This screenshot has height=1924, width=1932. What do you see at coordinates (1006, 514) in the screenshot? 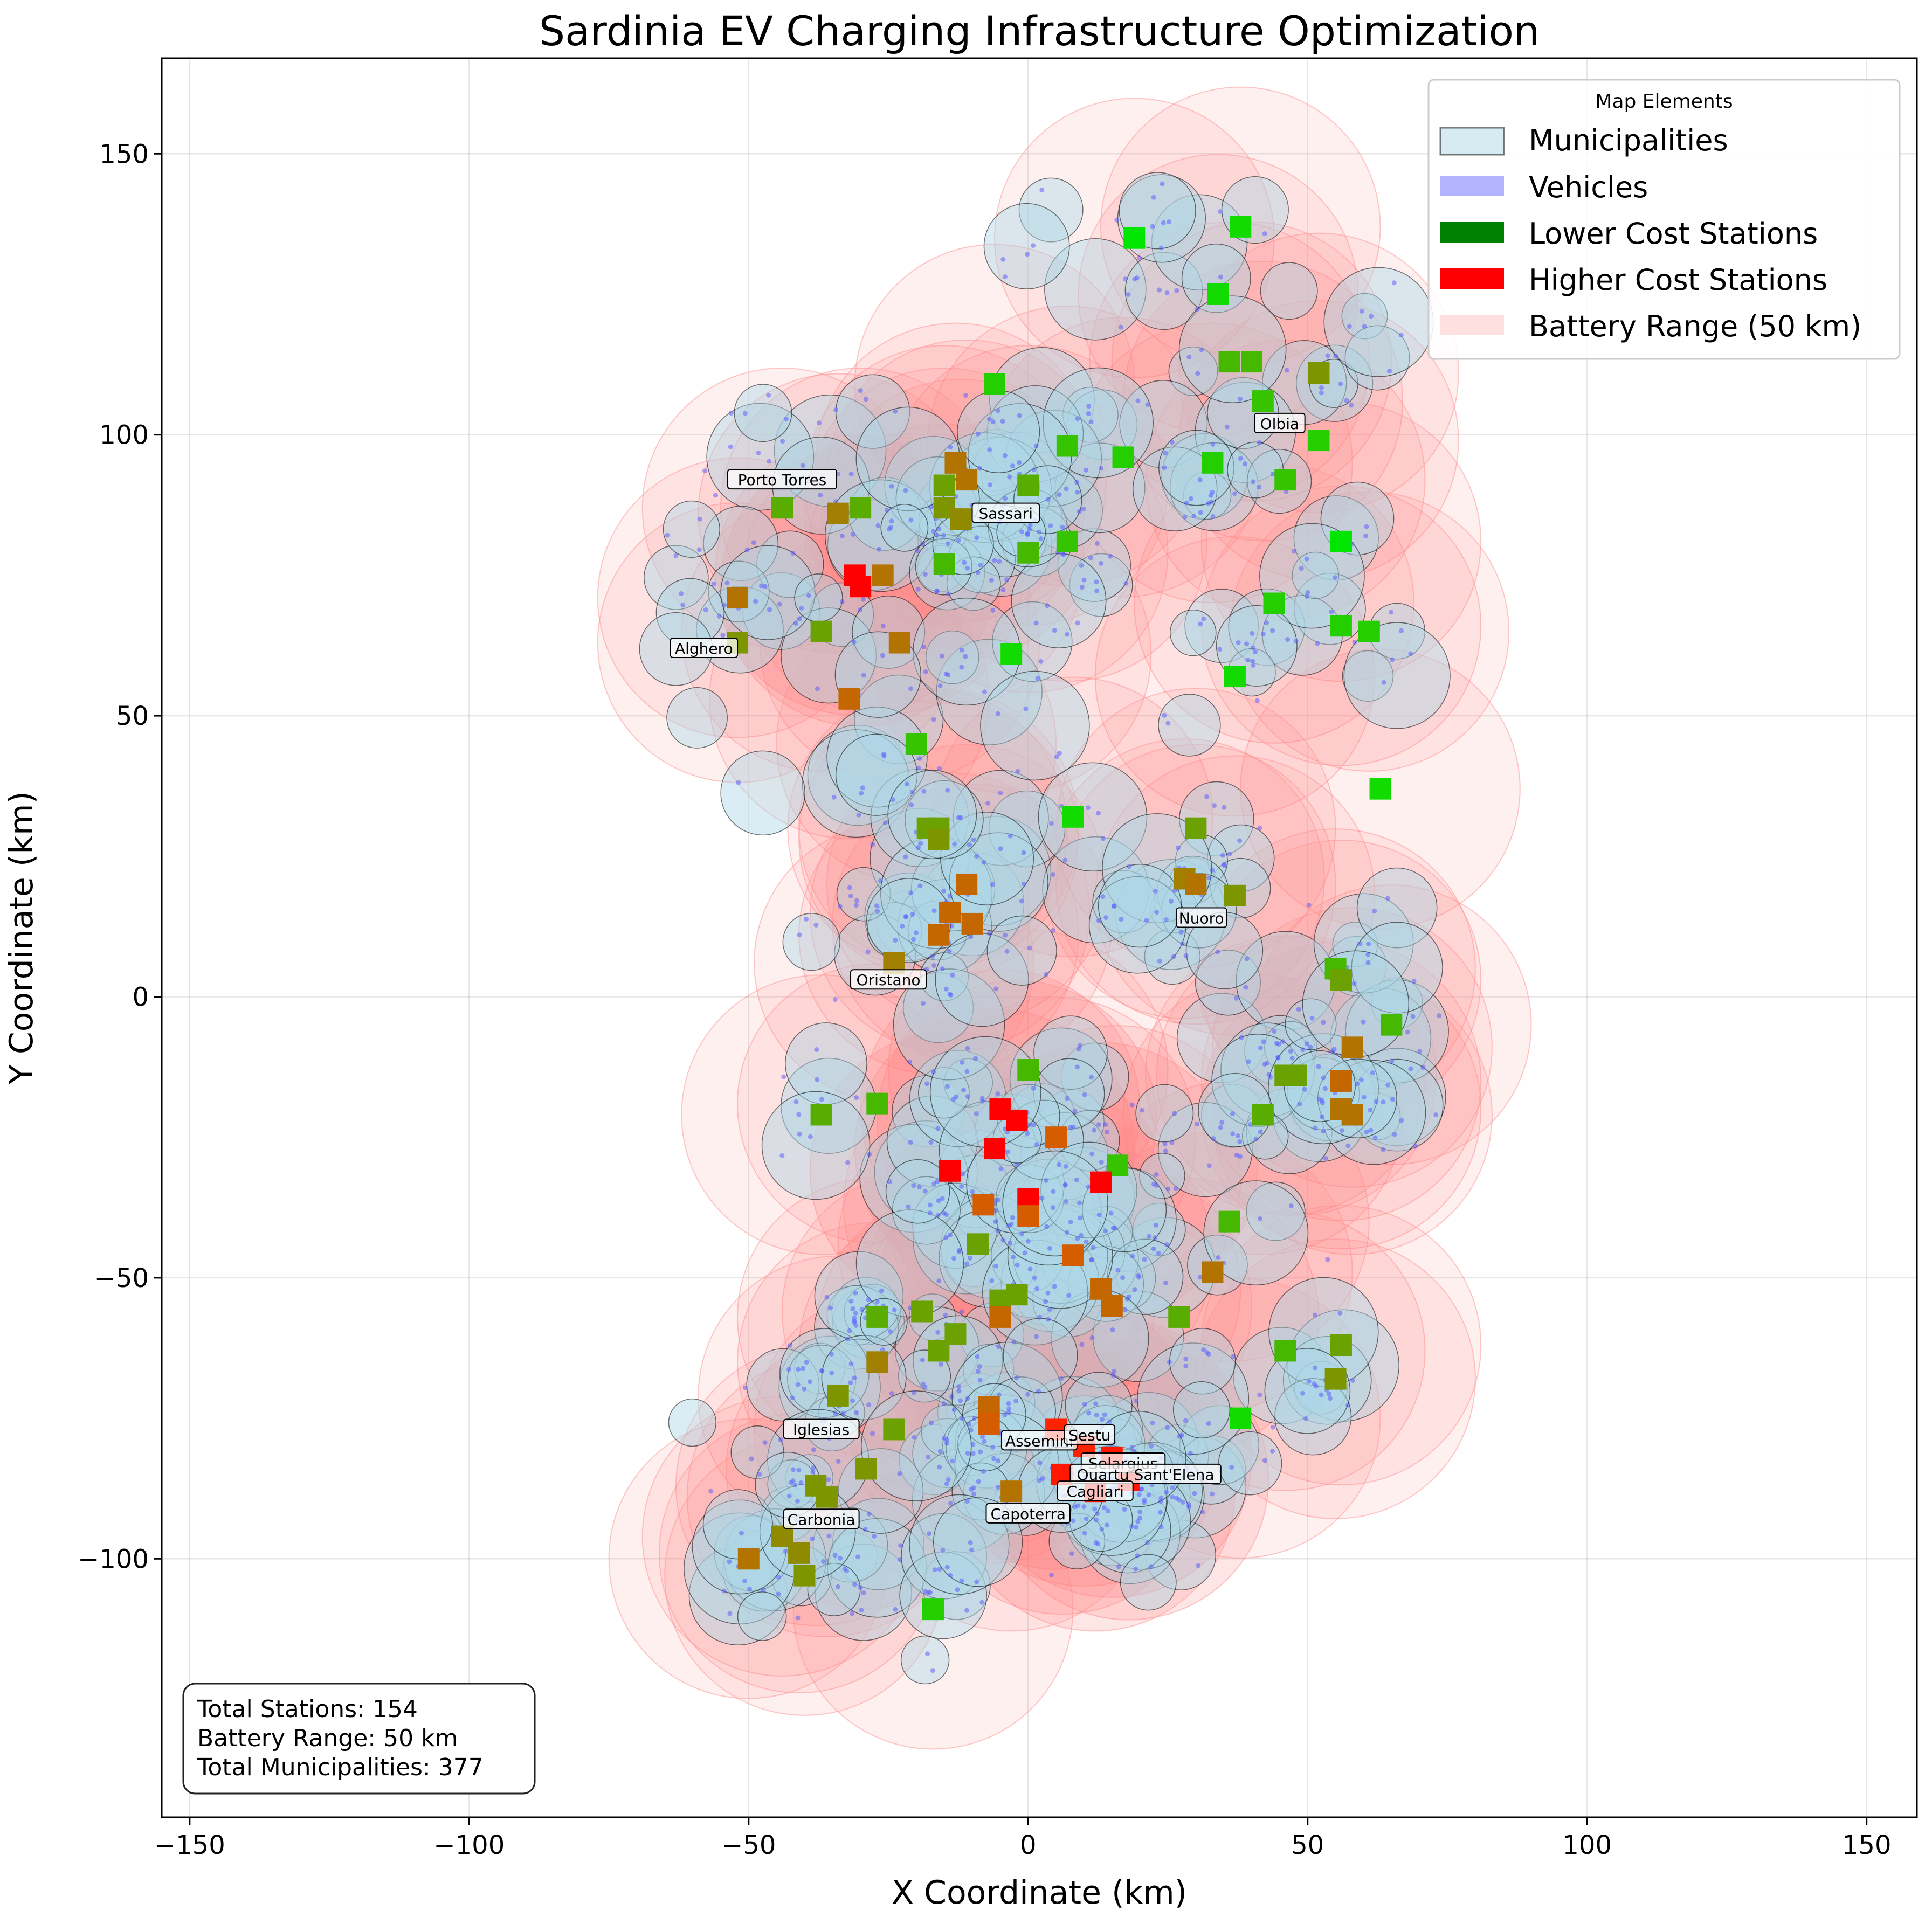
I see `city-label-text: Sassari` at bounding box center [1006, 514].